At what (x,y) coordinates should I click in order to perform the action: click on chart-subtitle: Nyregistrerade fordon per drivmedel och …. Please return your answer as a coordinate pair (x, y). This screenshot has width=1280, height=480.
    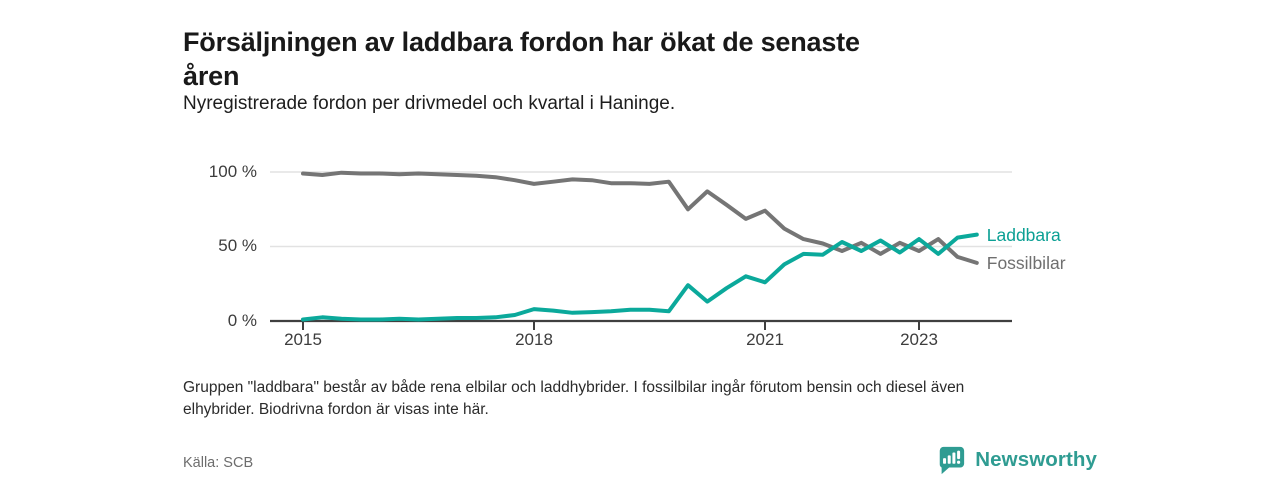
    Looking at the image, I should click on (429, 103).